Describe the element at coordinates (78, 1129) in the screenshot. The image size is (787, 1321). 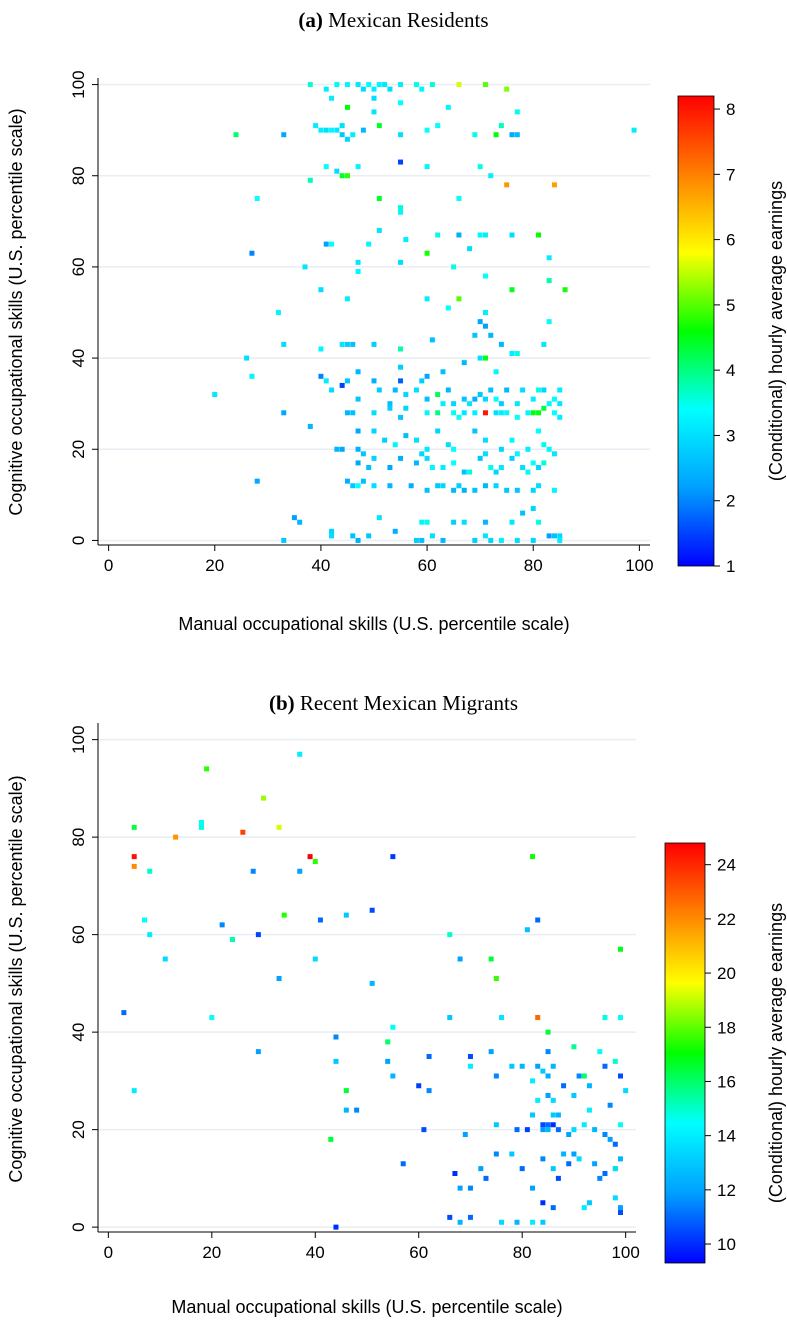
I see `y-tick-label: 20` at that location.